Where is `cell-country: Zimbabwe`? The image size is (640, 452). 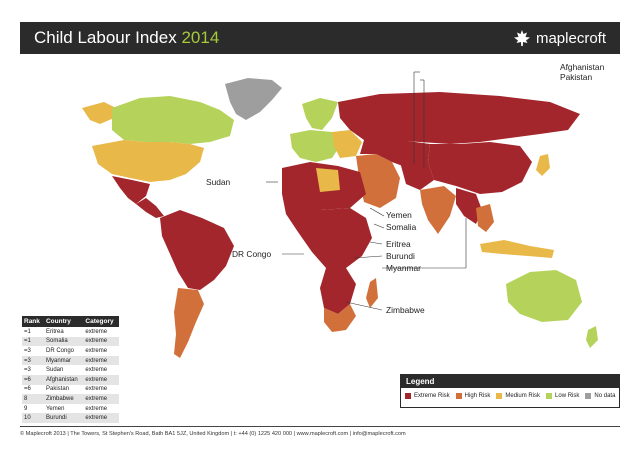 cell-country: Zimbabwe is located at coordinates (63, 399).